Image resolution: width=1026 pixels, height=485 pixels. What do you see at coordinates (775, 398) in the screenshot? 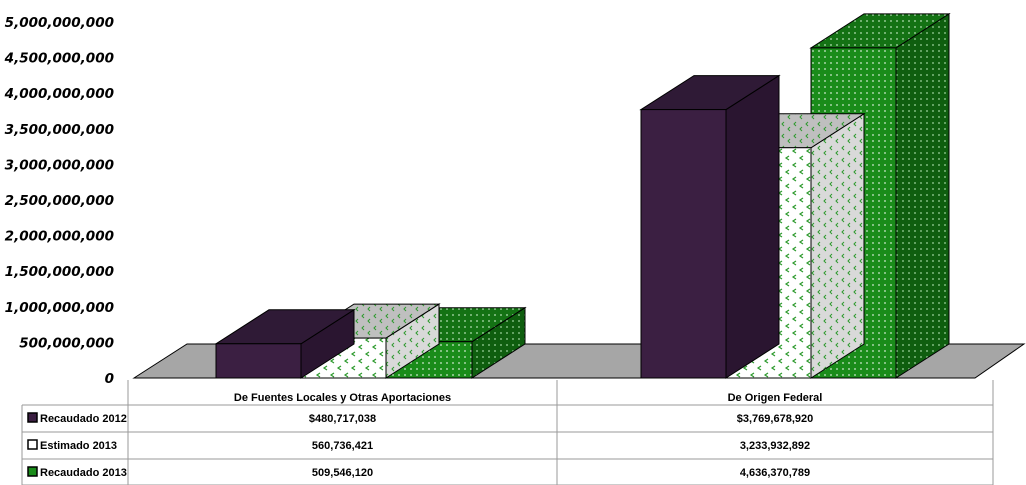
I see `x-category-label: De Origen Federal` at bounding box center [775, 398].